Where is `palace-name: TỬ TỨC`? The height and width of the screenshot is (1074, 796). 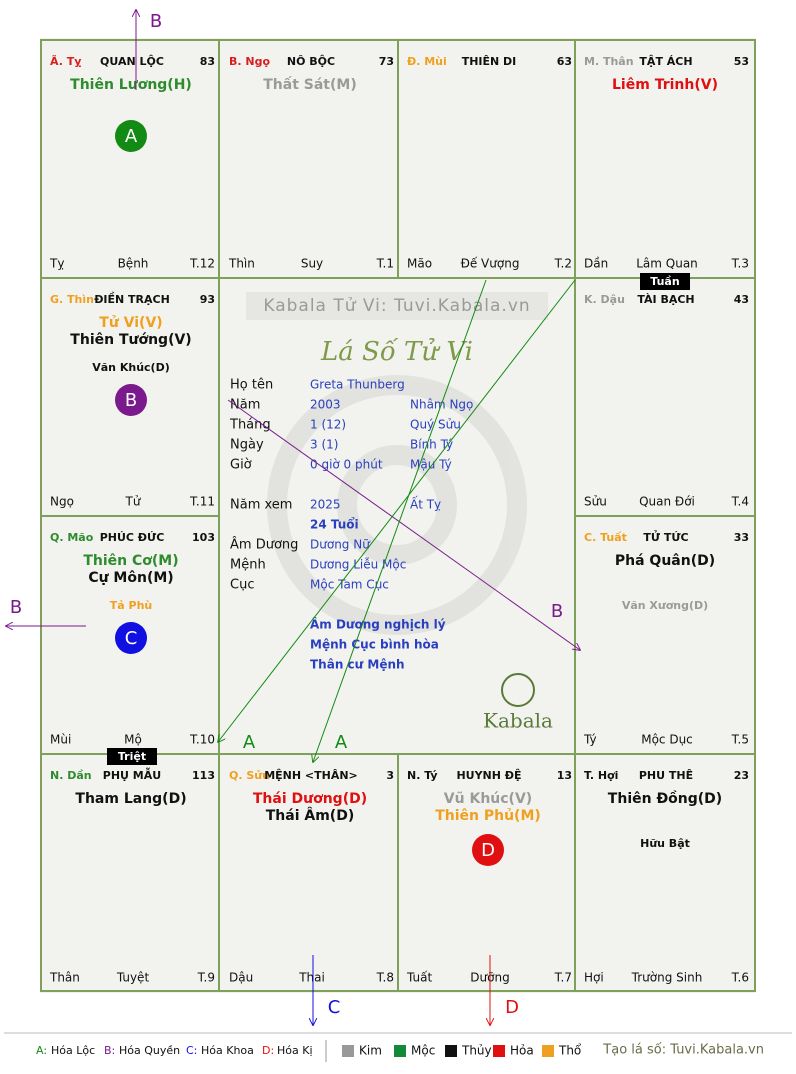 palace-name: TỬ TỨC is located at coordinates (665, 537).